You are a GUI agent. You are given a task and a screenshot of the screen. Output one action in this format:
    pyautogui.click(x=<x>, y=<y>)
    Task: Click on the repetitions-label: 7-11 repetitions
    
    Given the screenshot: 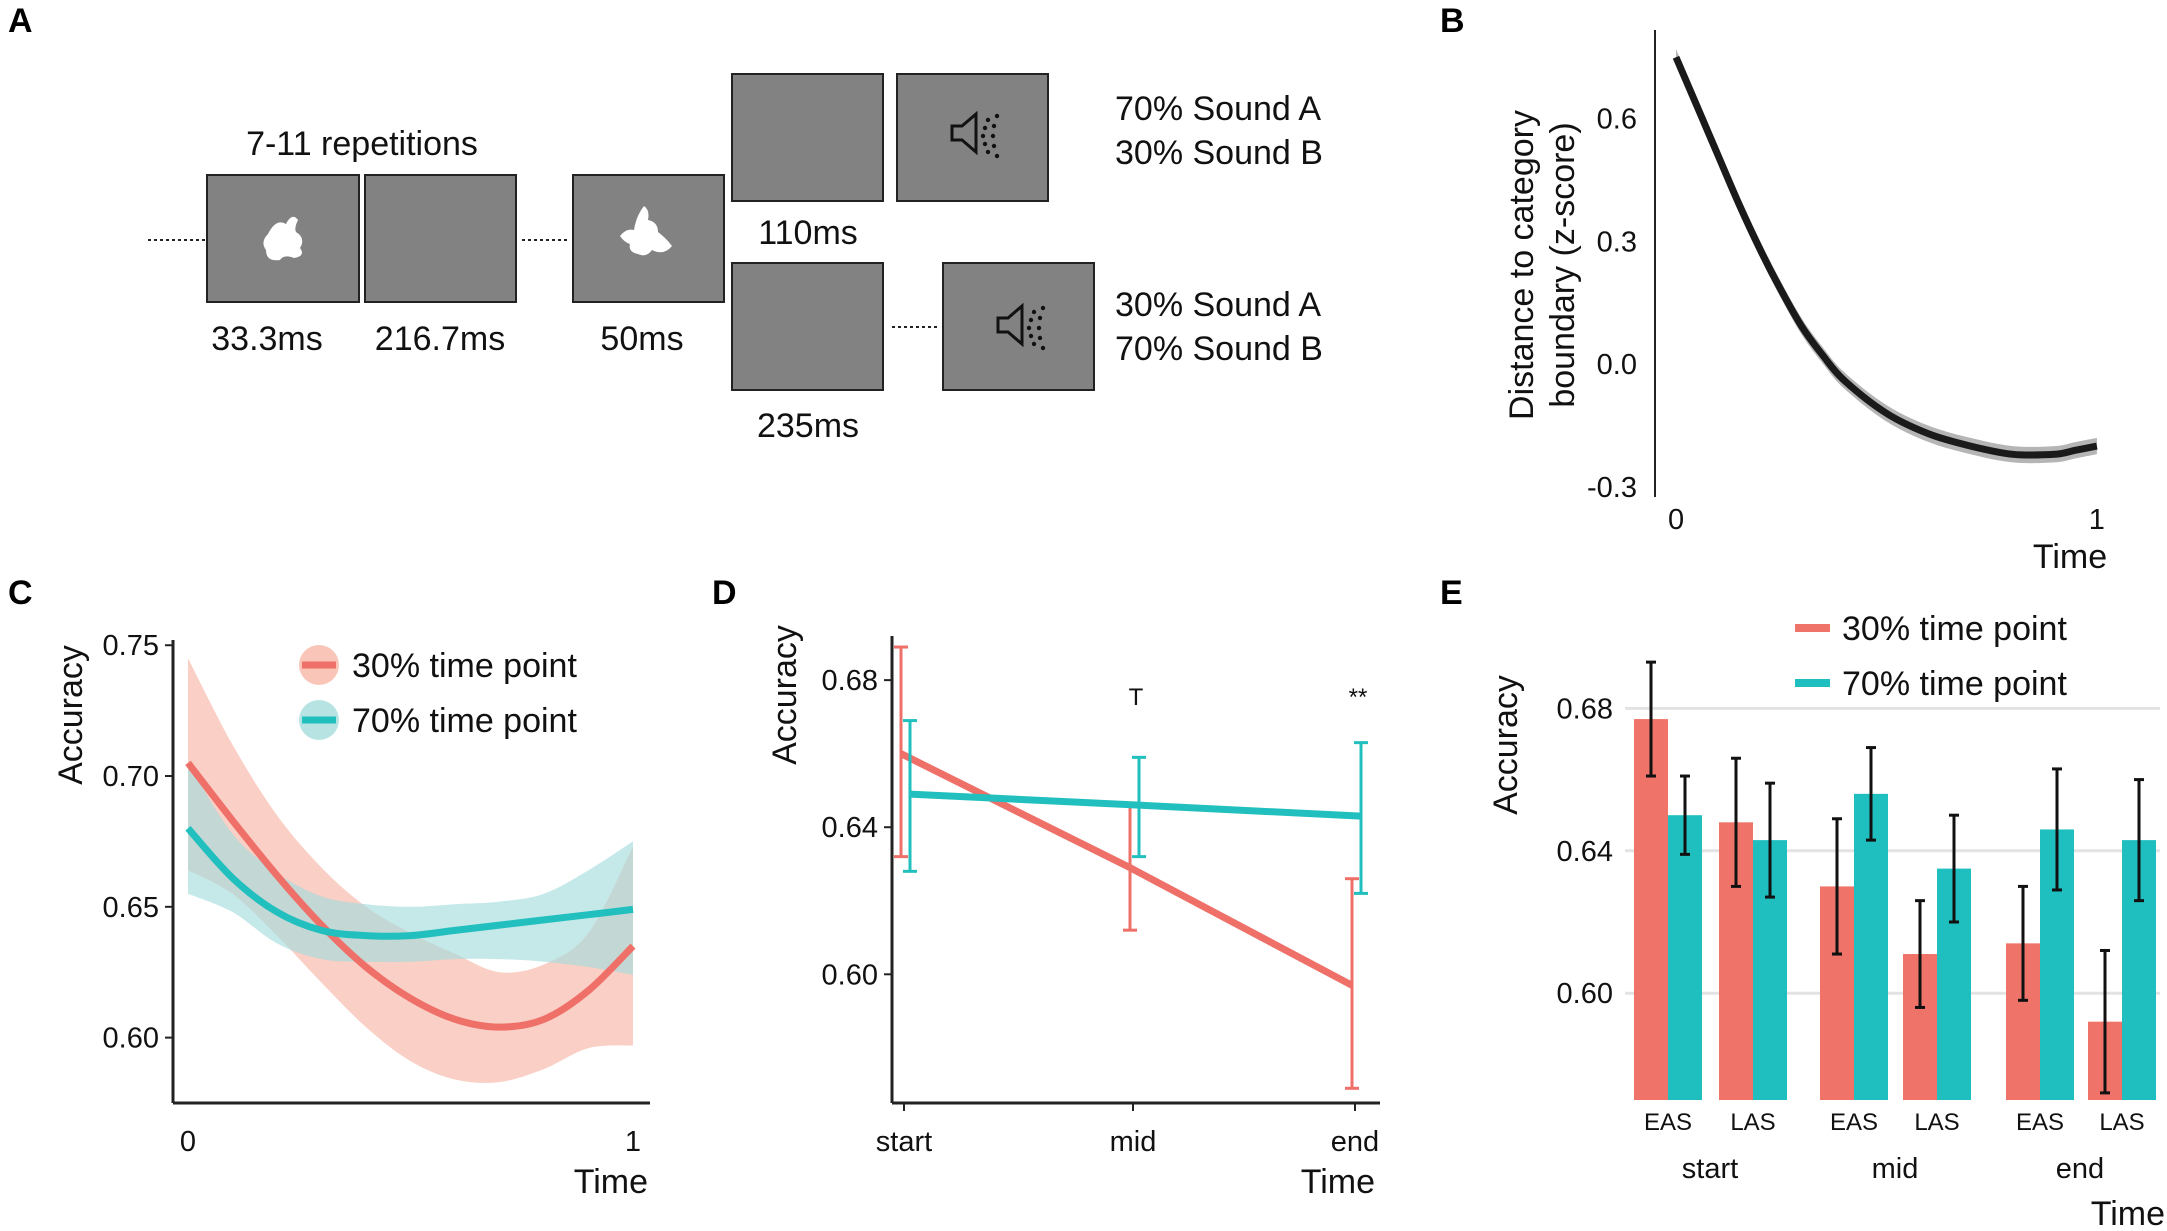 What is the action you would take?
    pyautogui.click(x=362, y=144)
    